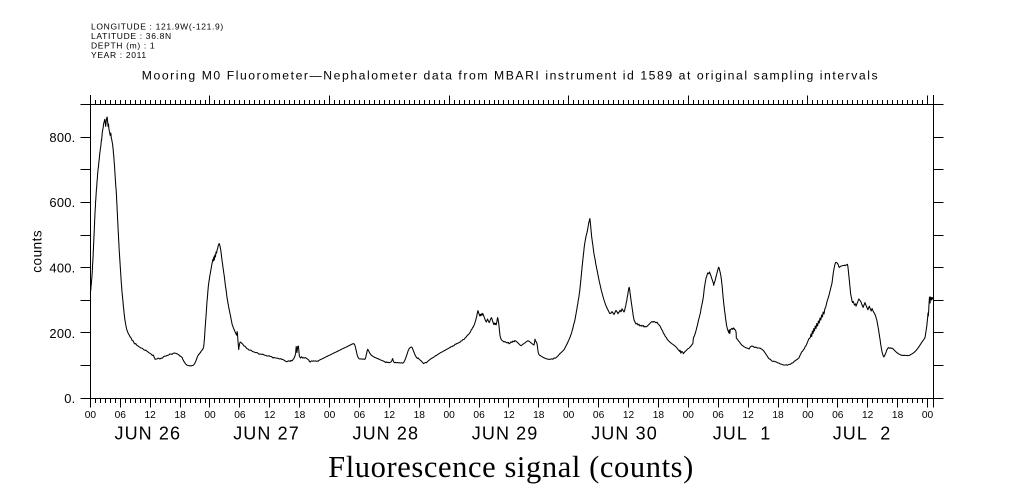 This screenshot has height=504, width=1009. I want to click on svg-text: DEPTH (m) : 1, so click(123, 46).